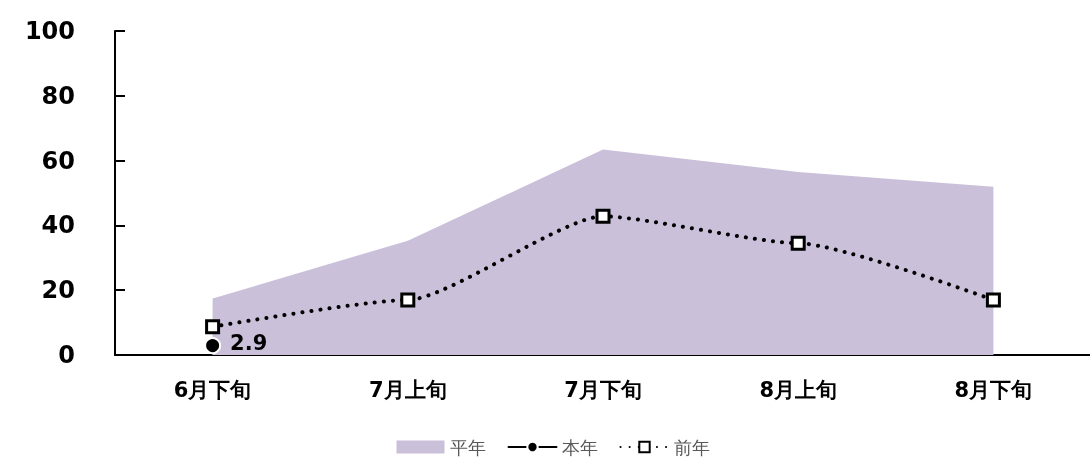  Describe the element at coordinates (58, 95) in the screenshot. I see `y-tick-label: 80` at that location.